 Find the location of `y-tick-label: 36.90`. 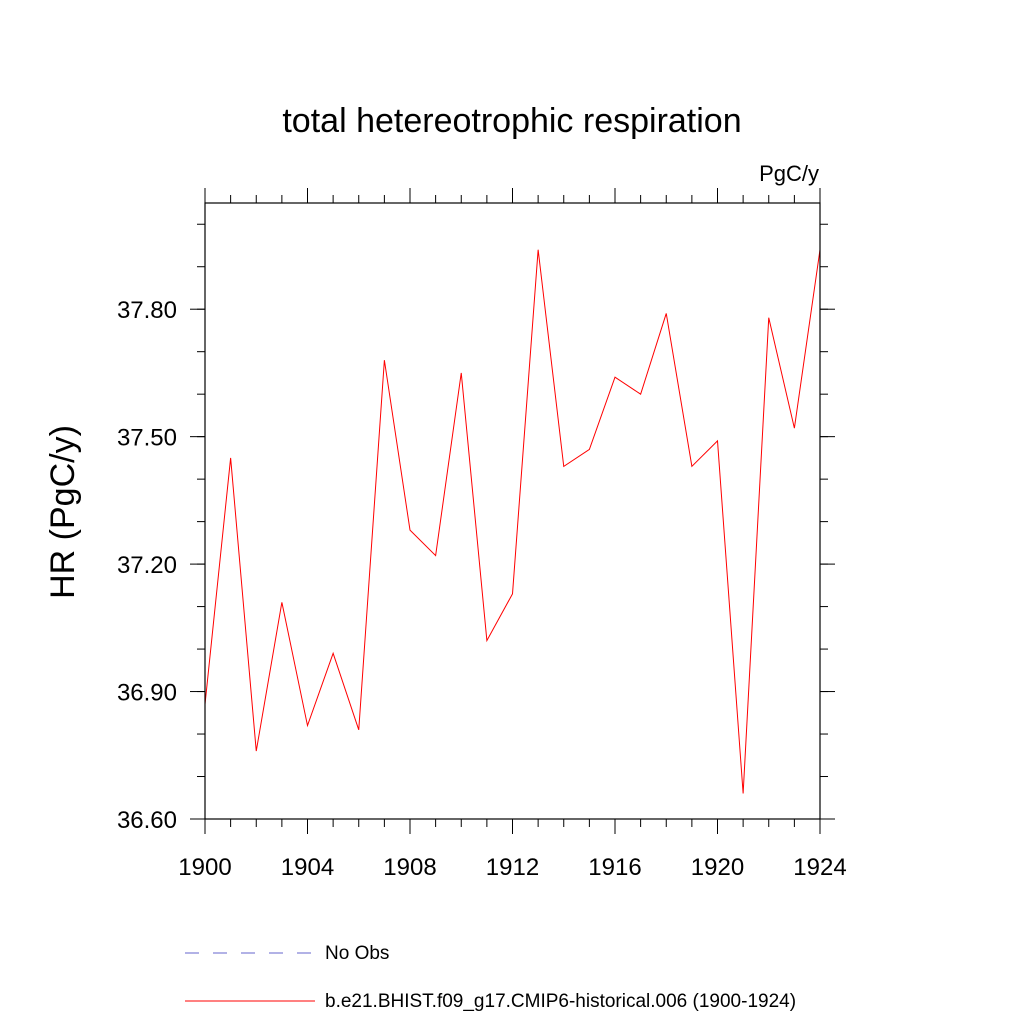

y-tick-label: 36.90 is located at coordinates (147, 693).